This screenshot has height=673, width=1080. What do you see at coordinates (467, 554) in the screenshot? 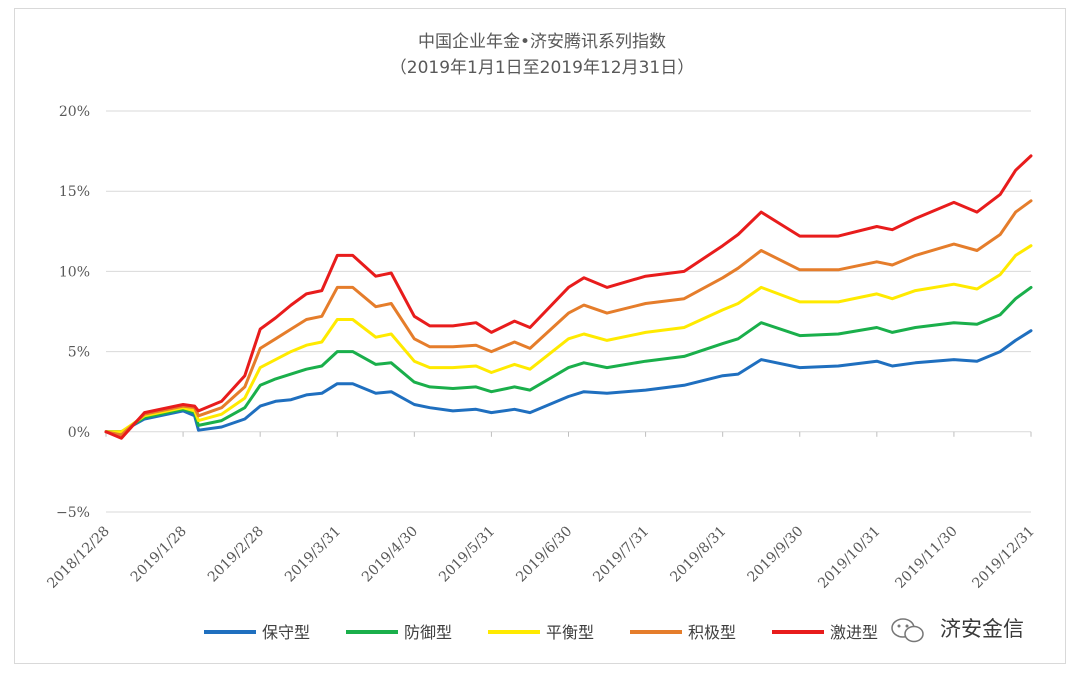
I see `x-tick-label: 2019/5/31` at bounding box center [467, 554].